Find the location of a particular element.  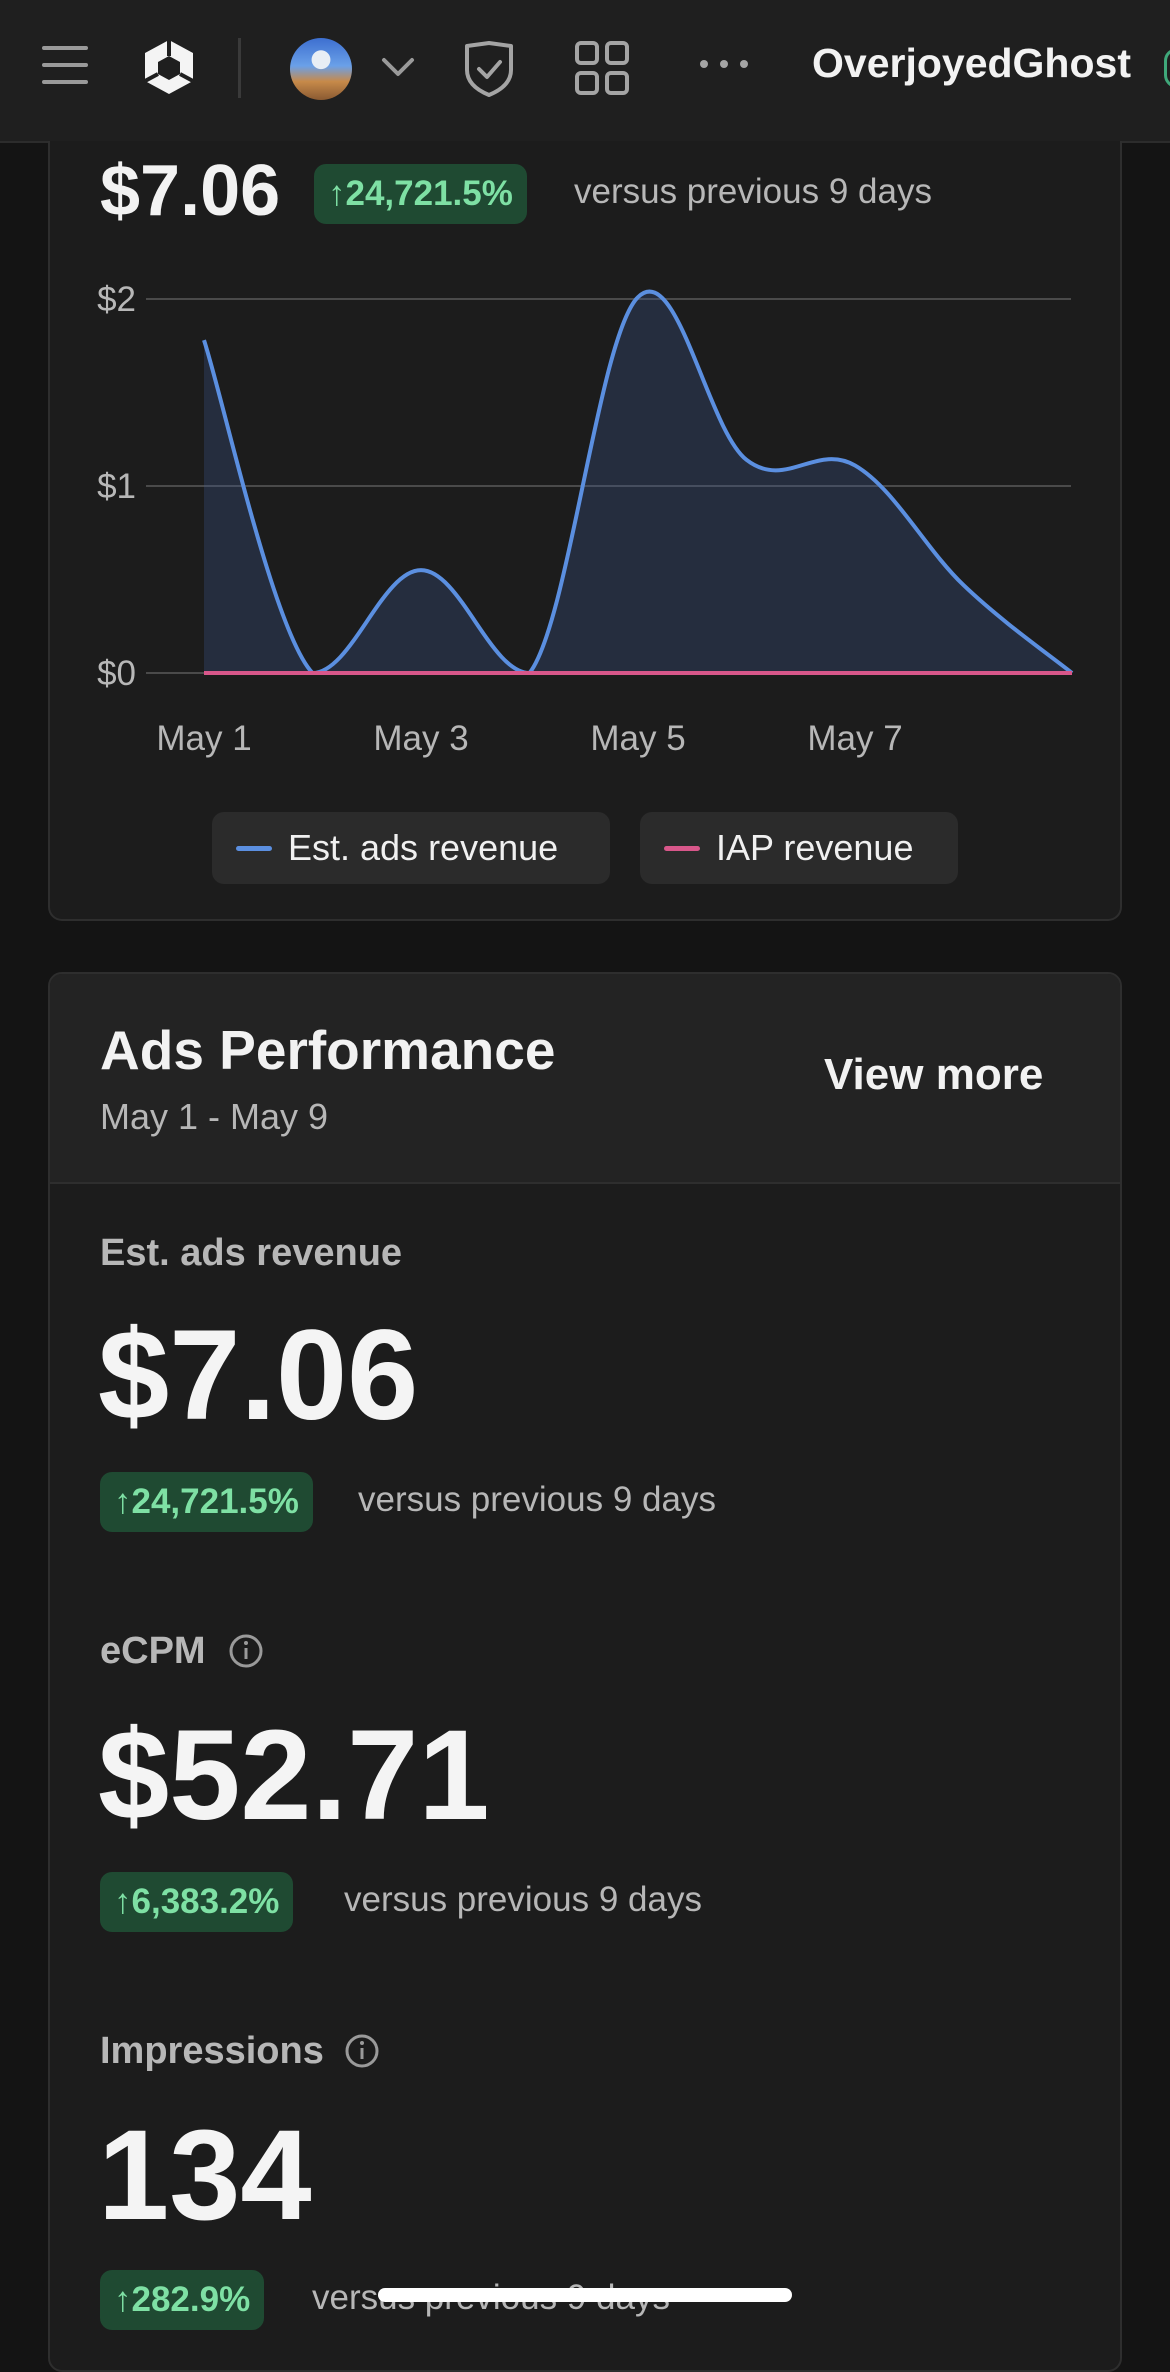

legend-ads-revenue: Est. ads revenue is located at coordinates (411, 848).